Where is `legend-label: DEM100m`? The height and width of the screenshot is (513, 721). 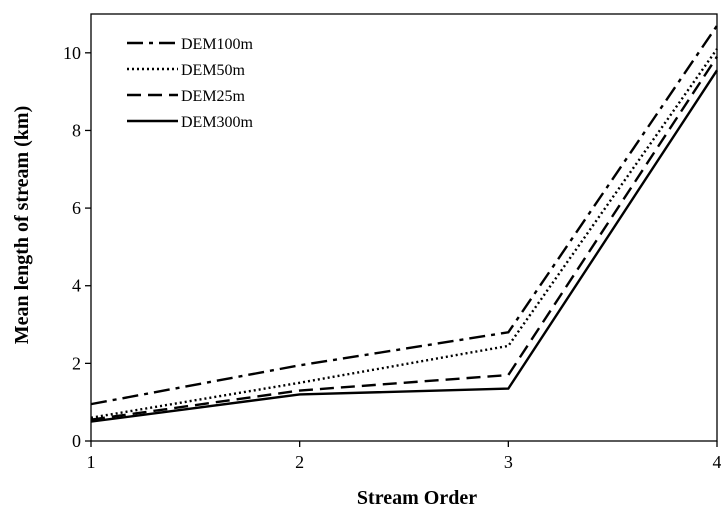
legend-label: DEM100m is located at coordinates (217, 44).